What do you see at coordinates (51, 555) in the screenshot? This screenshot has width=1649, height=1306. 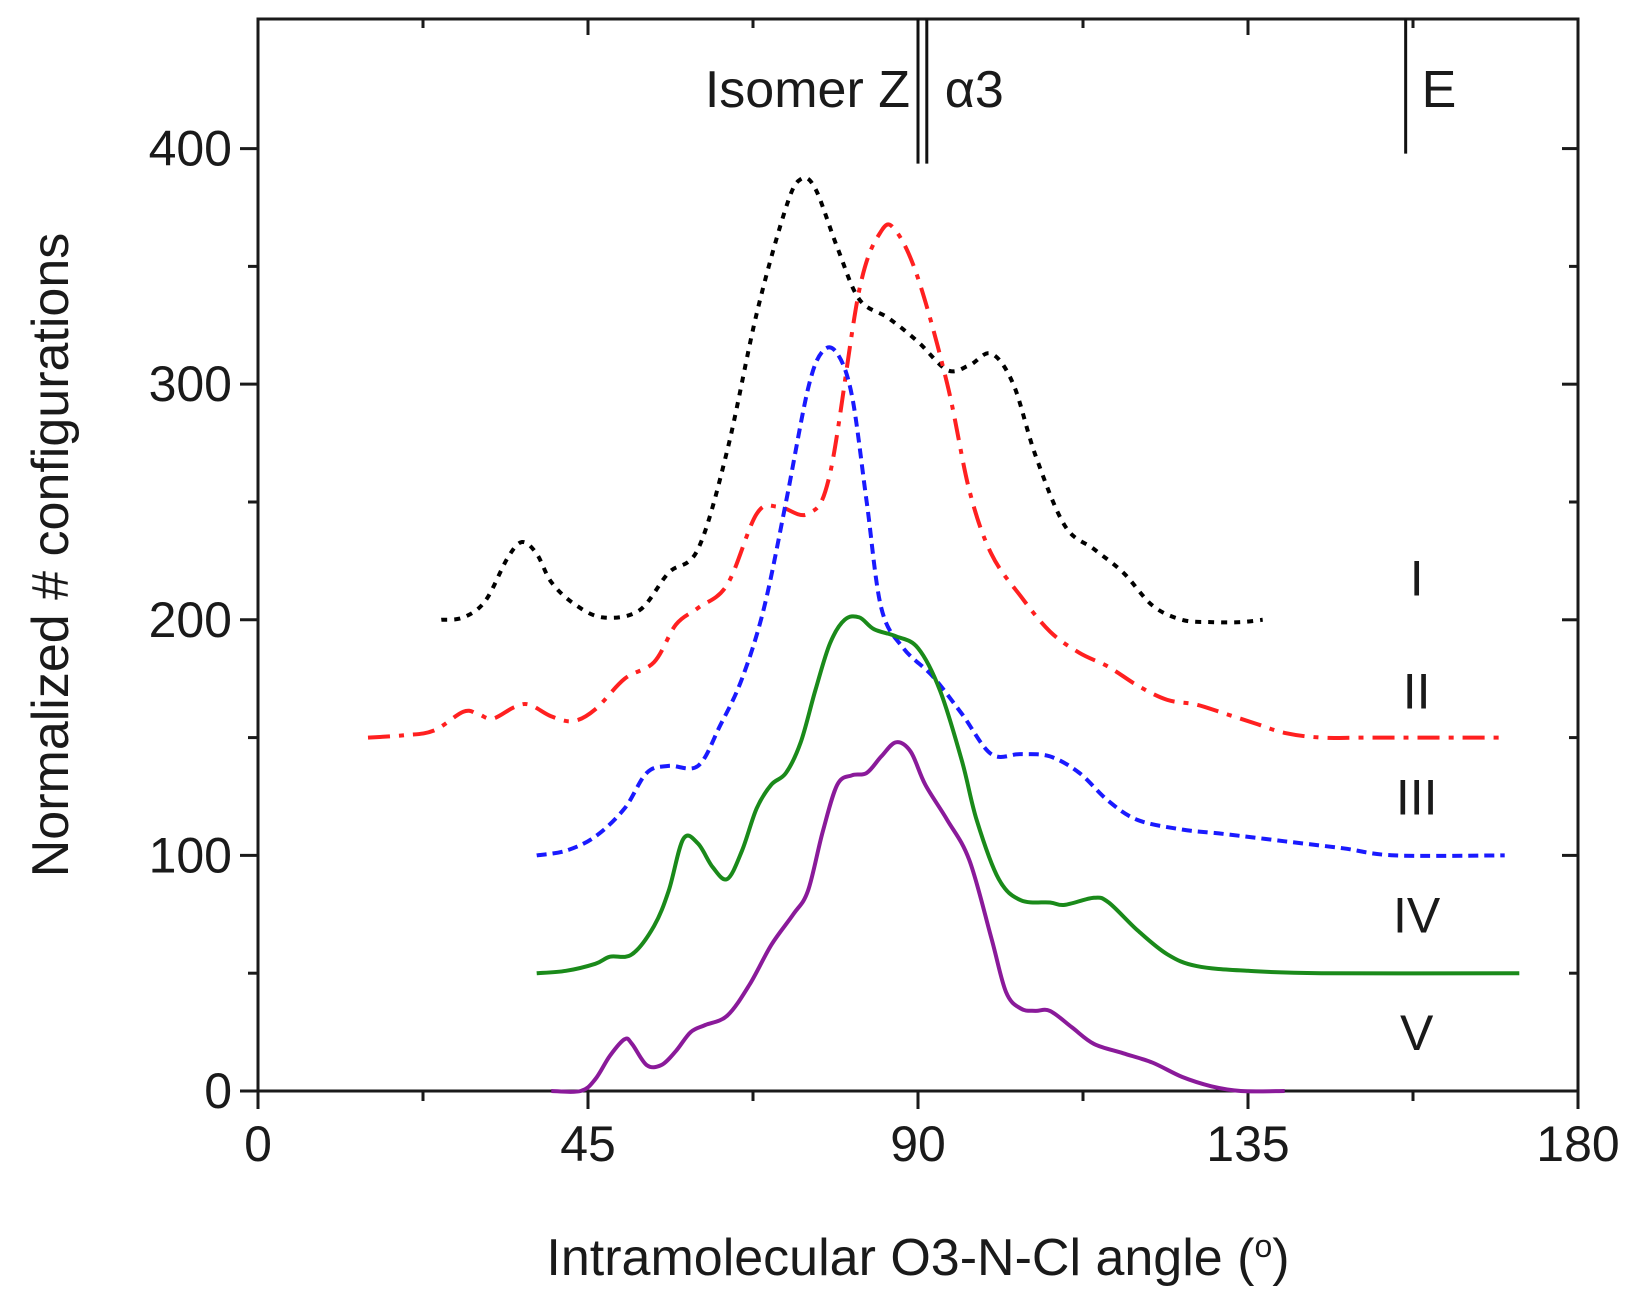 I see `y-axis-label: Normalized # configurations` at bounding box center [51, 555].